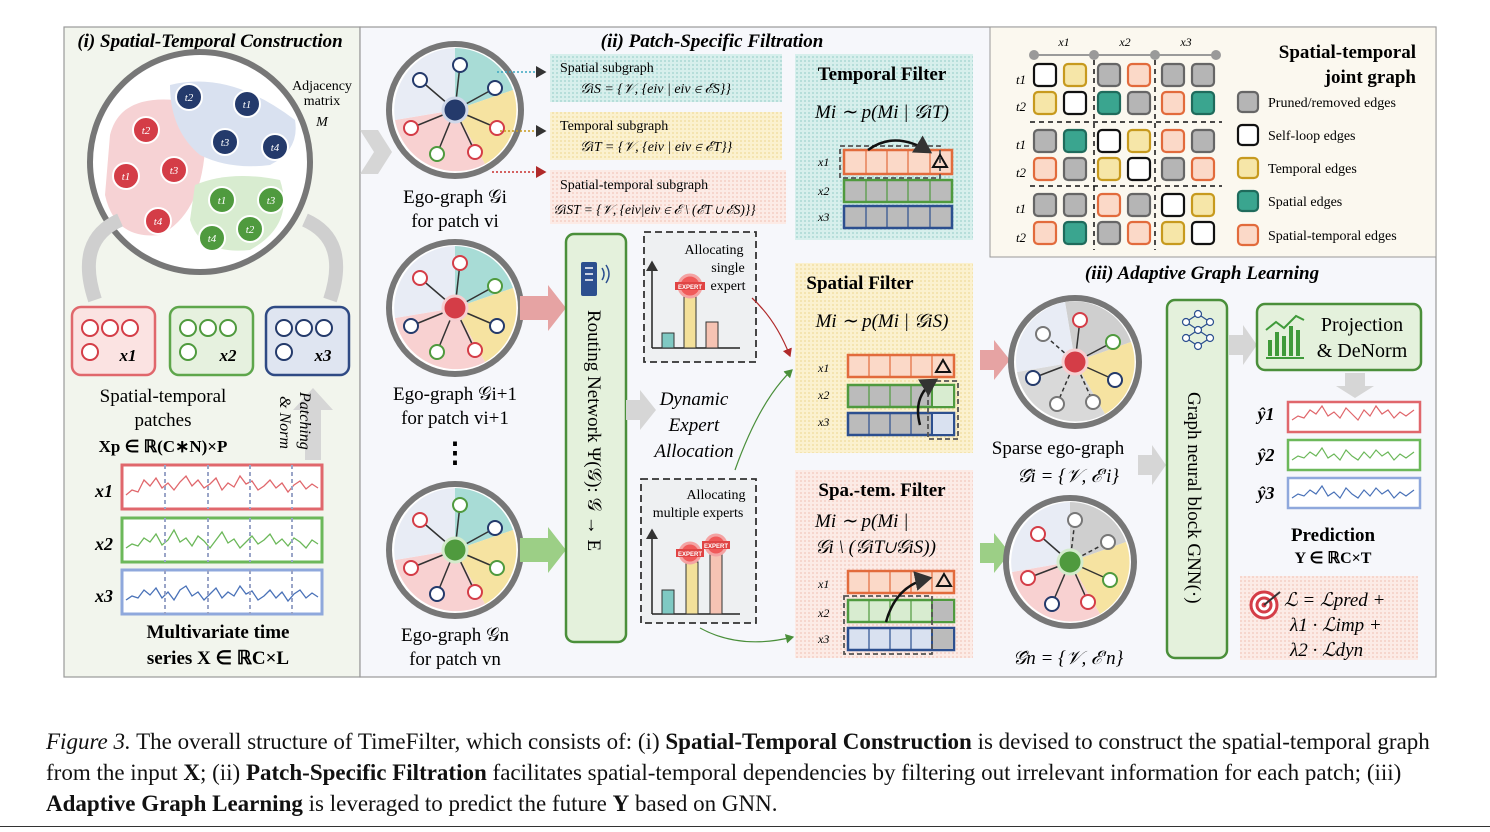 The width and height of the screenshot is (1490, 832). What do you see at coordinates (861, 521) in the screenshot?
I see `st-filter-formula: Mi ∼ p(Mi |` at bounding box center [861, 521].